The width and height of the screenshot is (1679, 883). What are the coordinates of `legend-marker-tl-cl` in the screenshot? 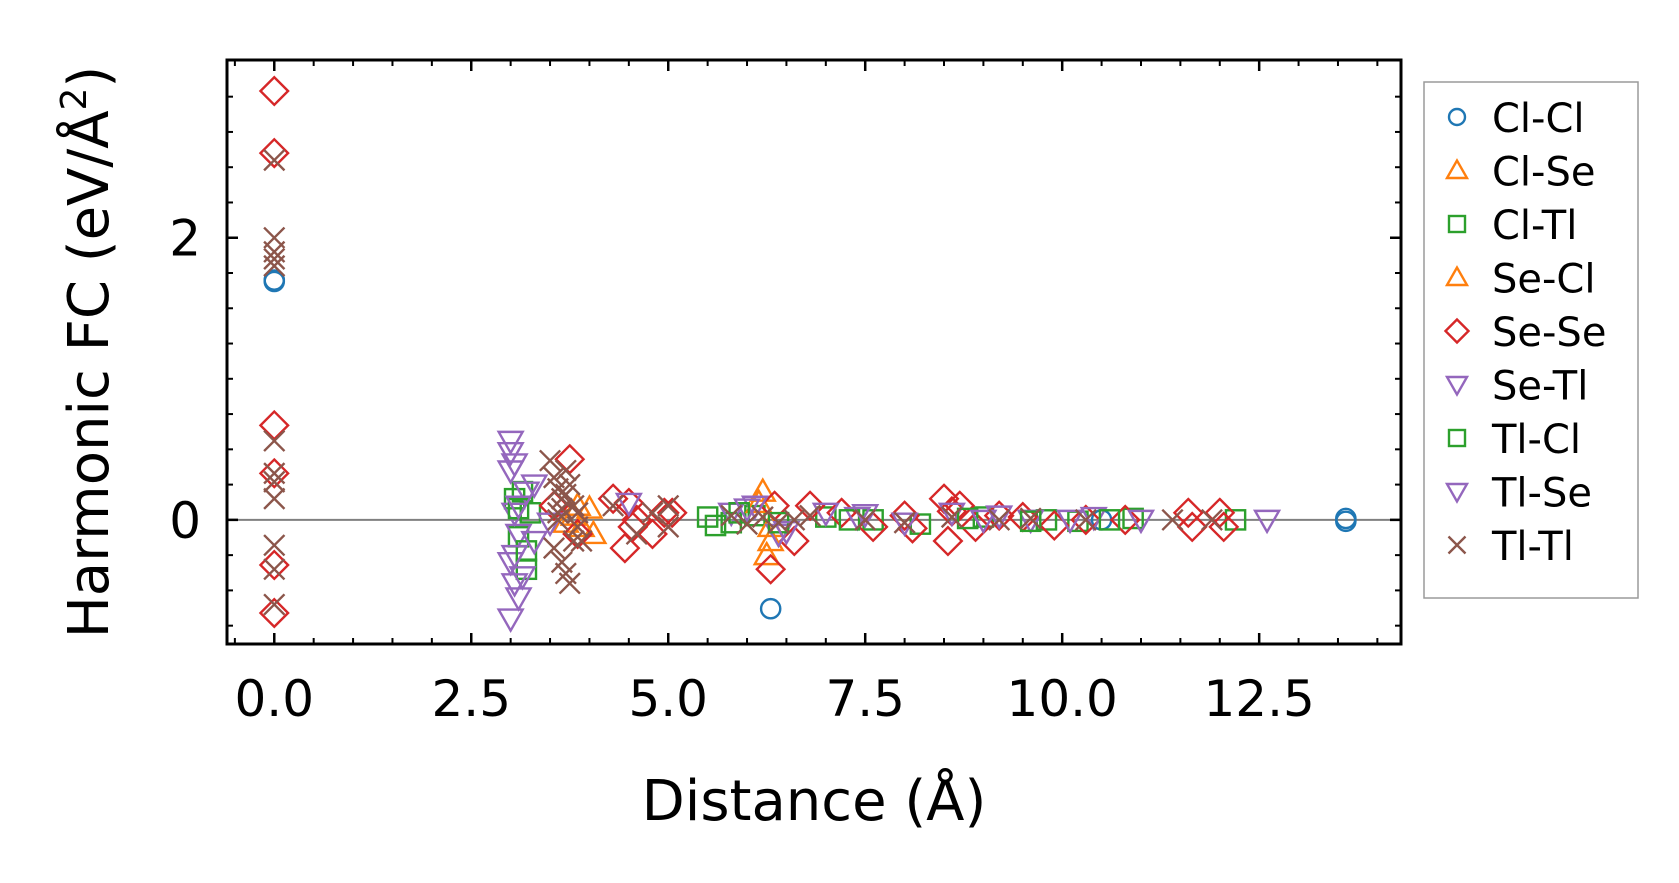 It's located at (1457, 438).